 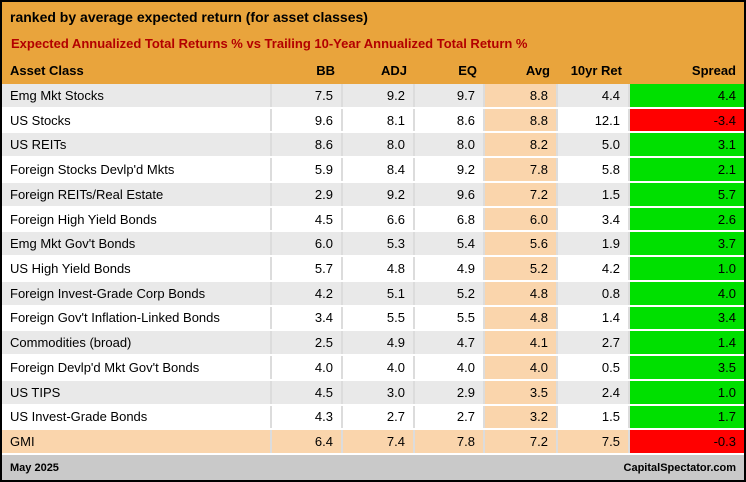 I want to click on tenyr-cell: 1.9, so click(x=594, y=244).